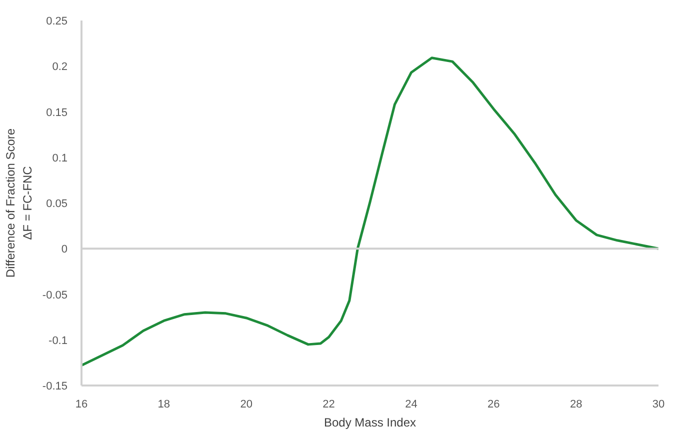  What do you see at coordinates (328, 404) in the screenshot?
I see `x-tick-label: 22` at bounding box center [328, 404].